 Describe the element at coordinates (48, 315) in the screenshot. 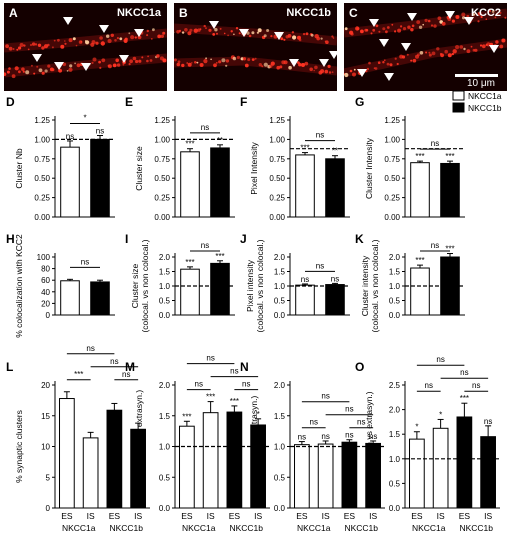

I see `y-tick-label: 0` at that location.